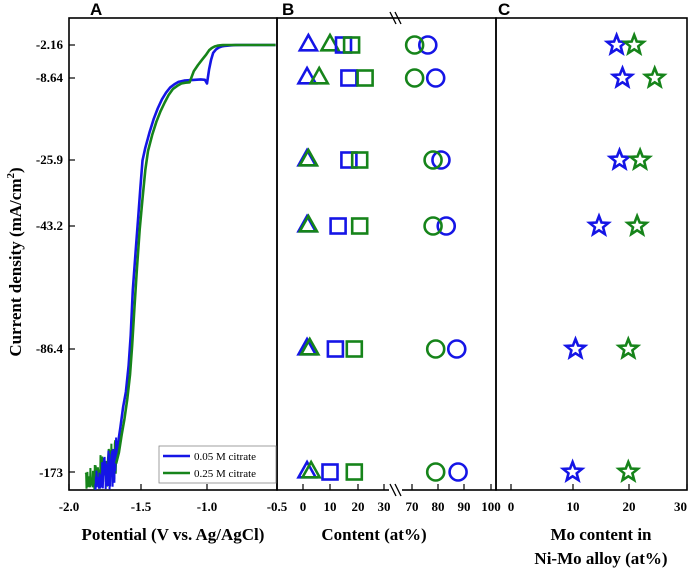  Describe the element at coordinates (51, 472) in the screenshot. I see `y-tick-label-6: -173` at that location.